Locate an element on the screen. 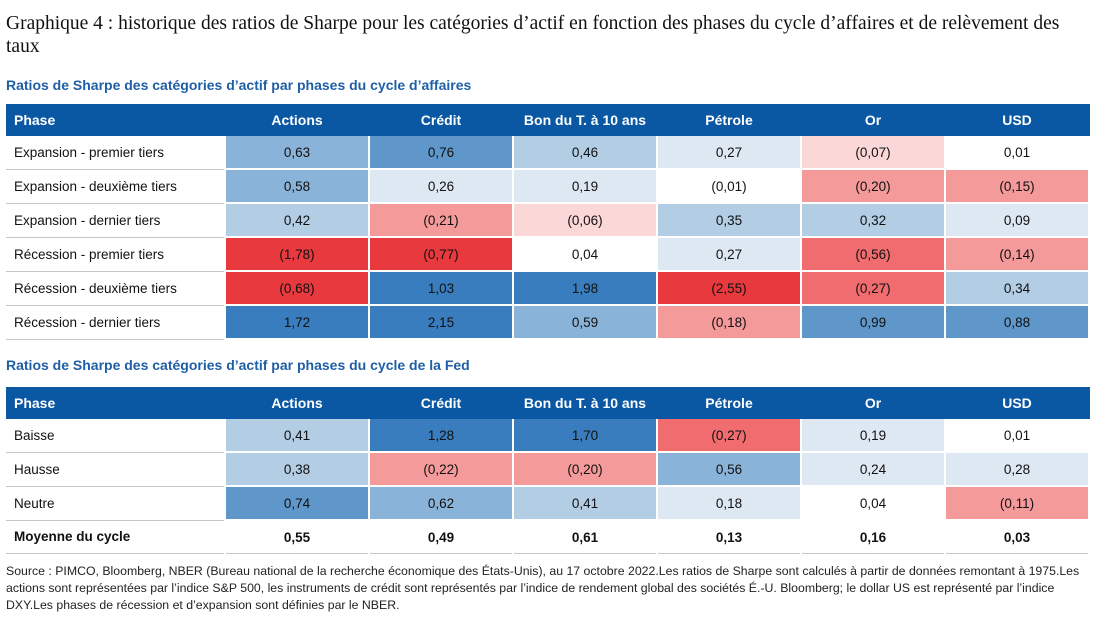 Image resolution: width=1100 pixels, height=626 pixels. value-cell-usd: 0,88 is located at coordinates (1017, 322).